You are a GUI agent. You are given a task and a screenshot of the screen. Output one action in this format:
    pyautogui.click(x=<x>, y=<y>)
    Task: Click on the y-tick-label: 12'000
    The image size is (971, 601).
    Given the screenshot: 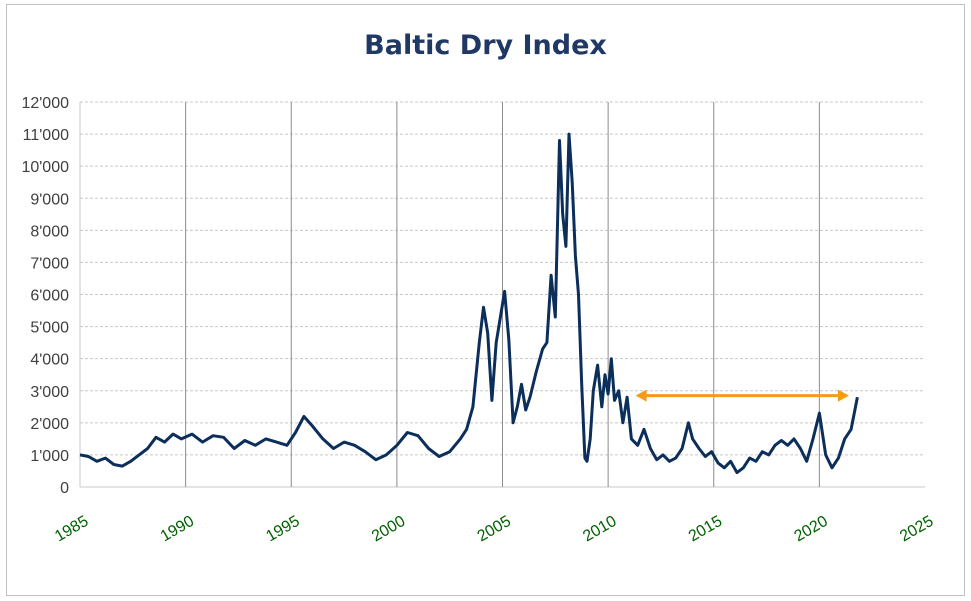 What is the action you would take?
    pyautogui.click(x=45, y=103)
    